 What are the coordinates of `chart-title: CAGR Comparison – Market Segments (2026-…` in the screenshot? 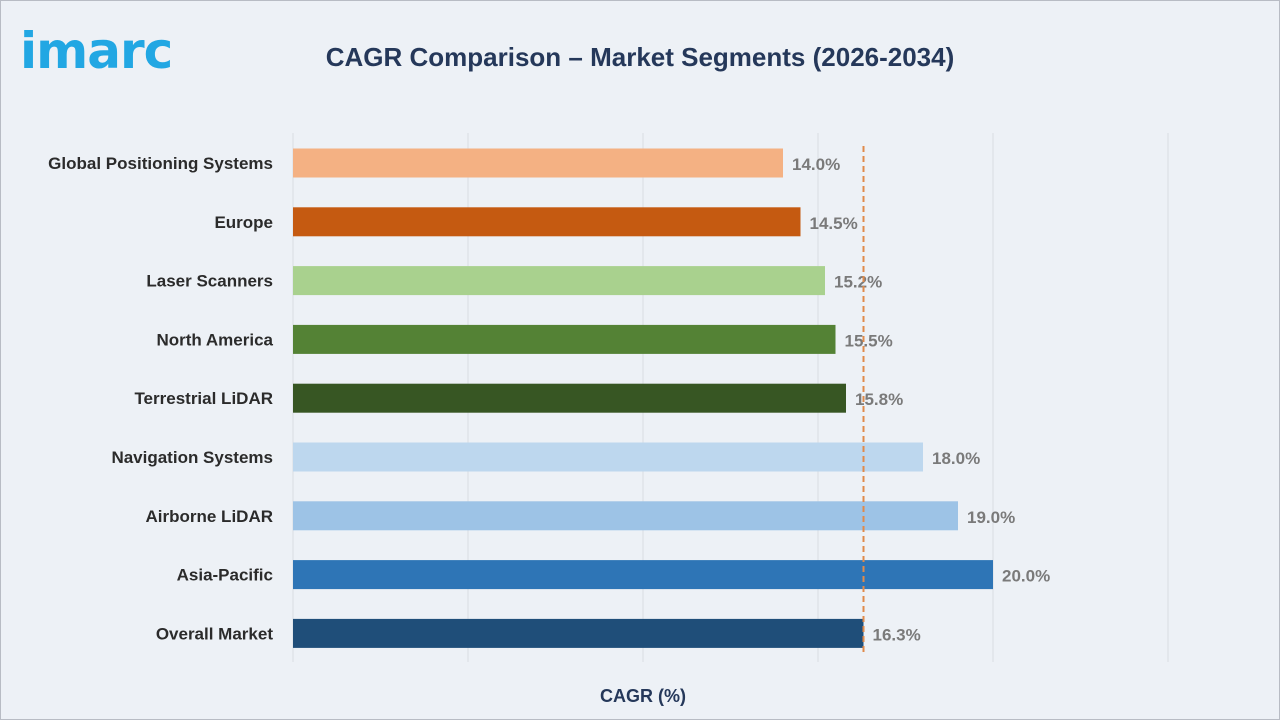 It's located at (640, 57).